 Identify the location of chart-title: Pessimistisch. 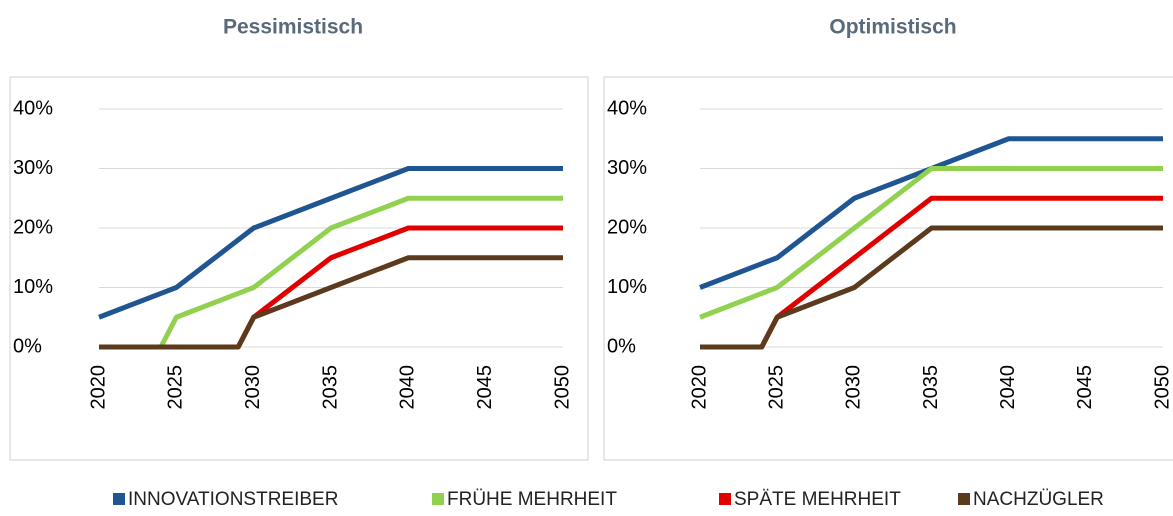
(293, 27).